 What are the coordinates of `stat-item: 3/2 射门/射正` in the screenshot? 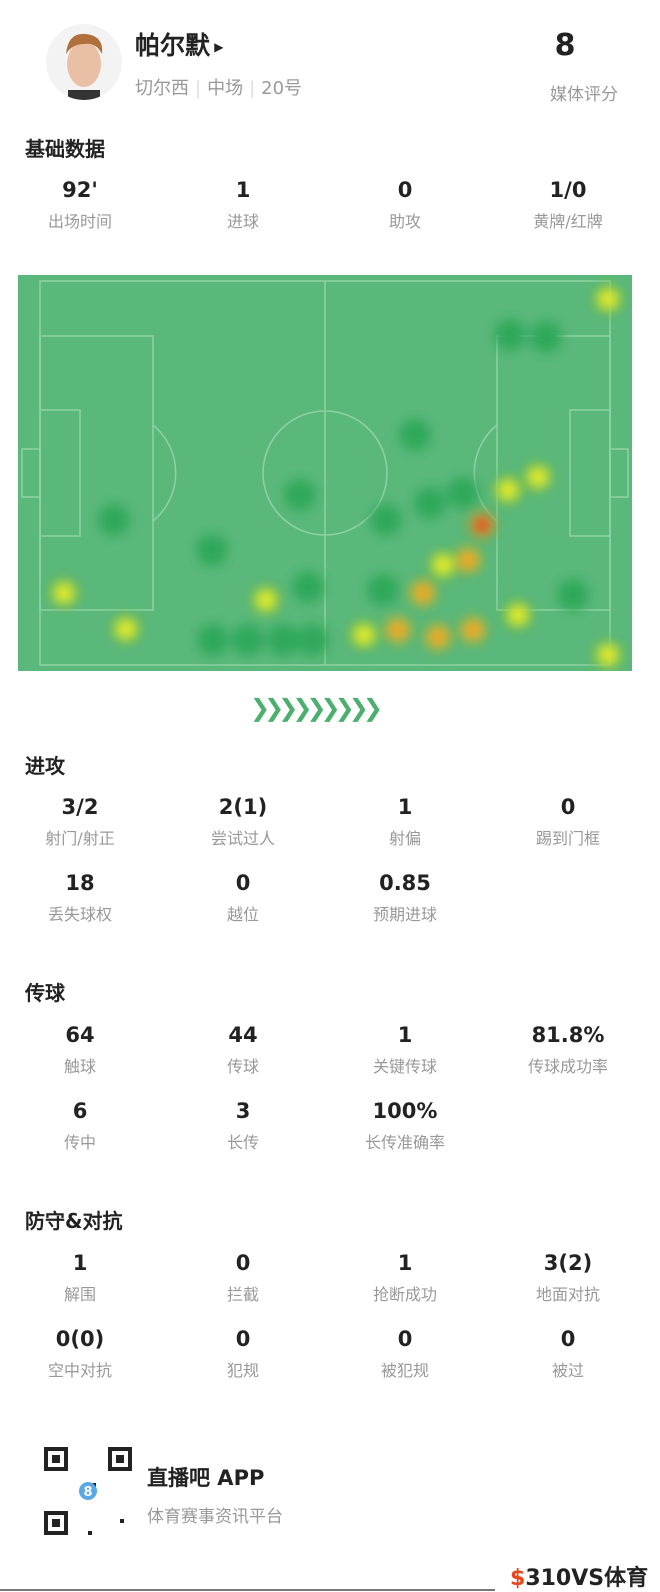 It's located at (80, 822).